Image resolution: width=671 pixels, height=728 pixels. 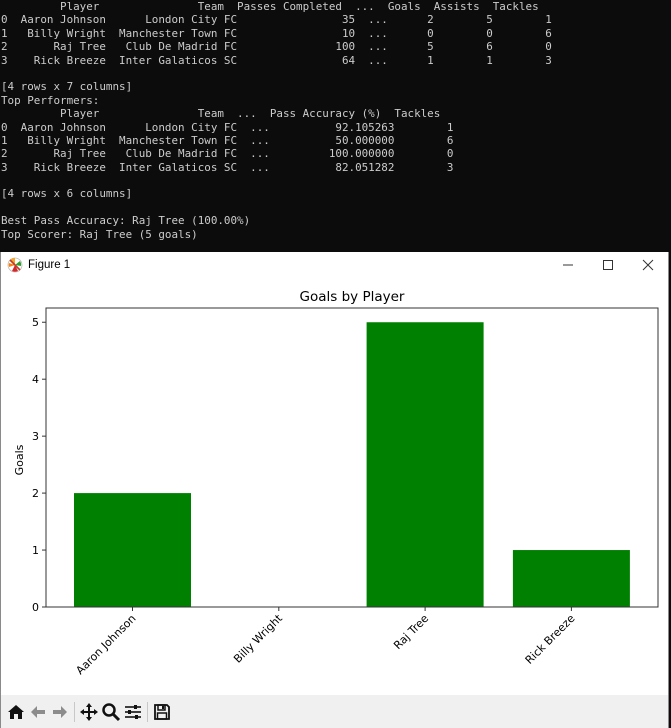 I want to click on y-axis-ticks: 0 1 2 3 4 5, so click(x=39, y=465).